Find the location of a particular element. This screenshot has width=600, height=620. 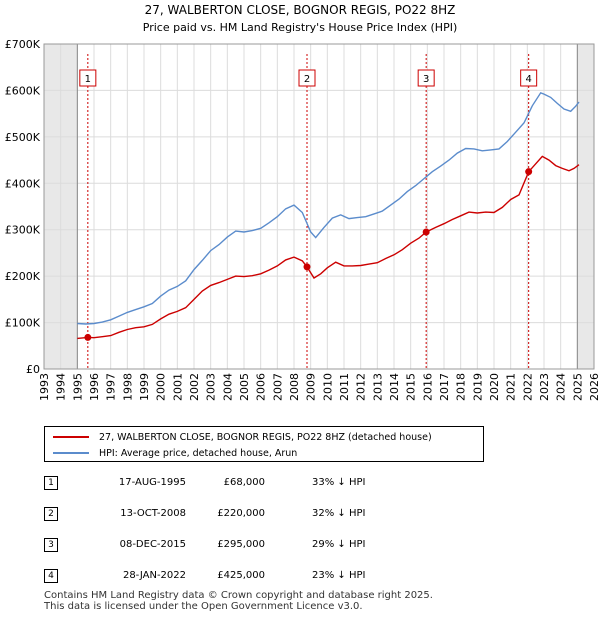

x-tick-label: 1994 is located at coordinates (61, 387).